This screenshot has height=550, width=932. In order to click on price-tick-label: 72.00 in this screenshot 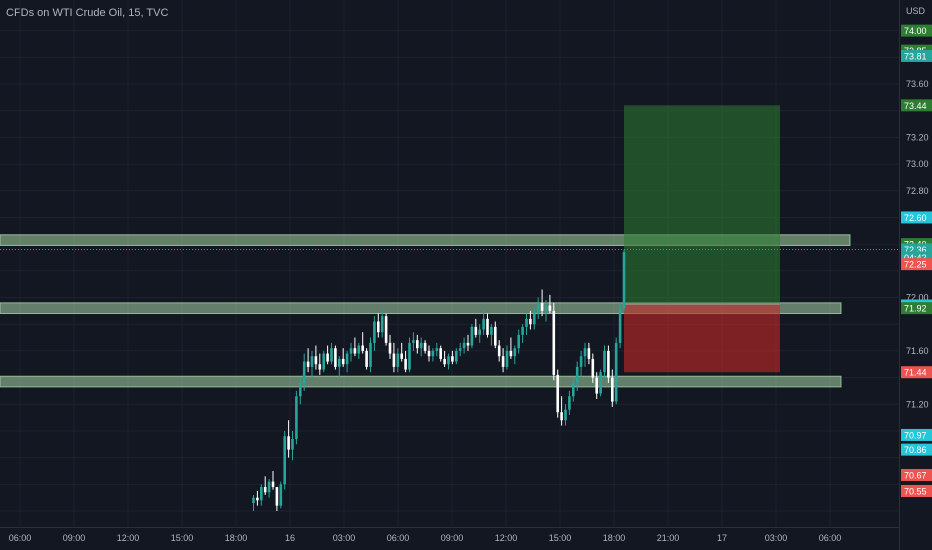, I will do `click(917, 298)`.